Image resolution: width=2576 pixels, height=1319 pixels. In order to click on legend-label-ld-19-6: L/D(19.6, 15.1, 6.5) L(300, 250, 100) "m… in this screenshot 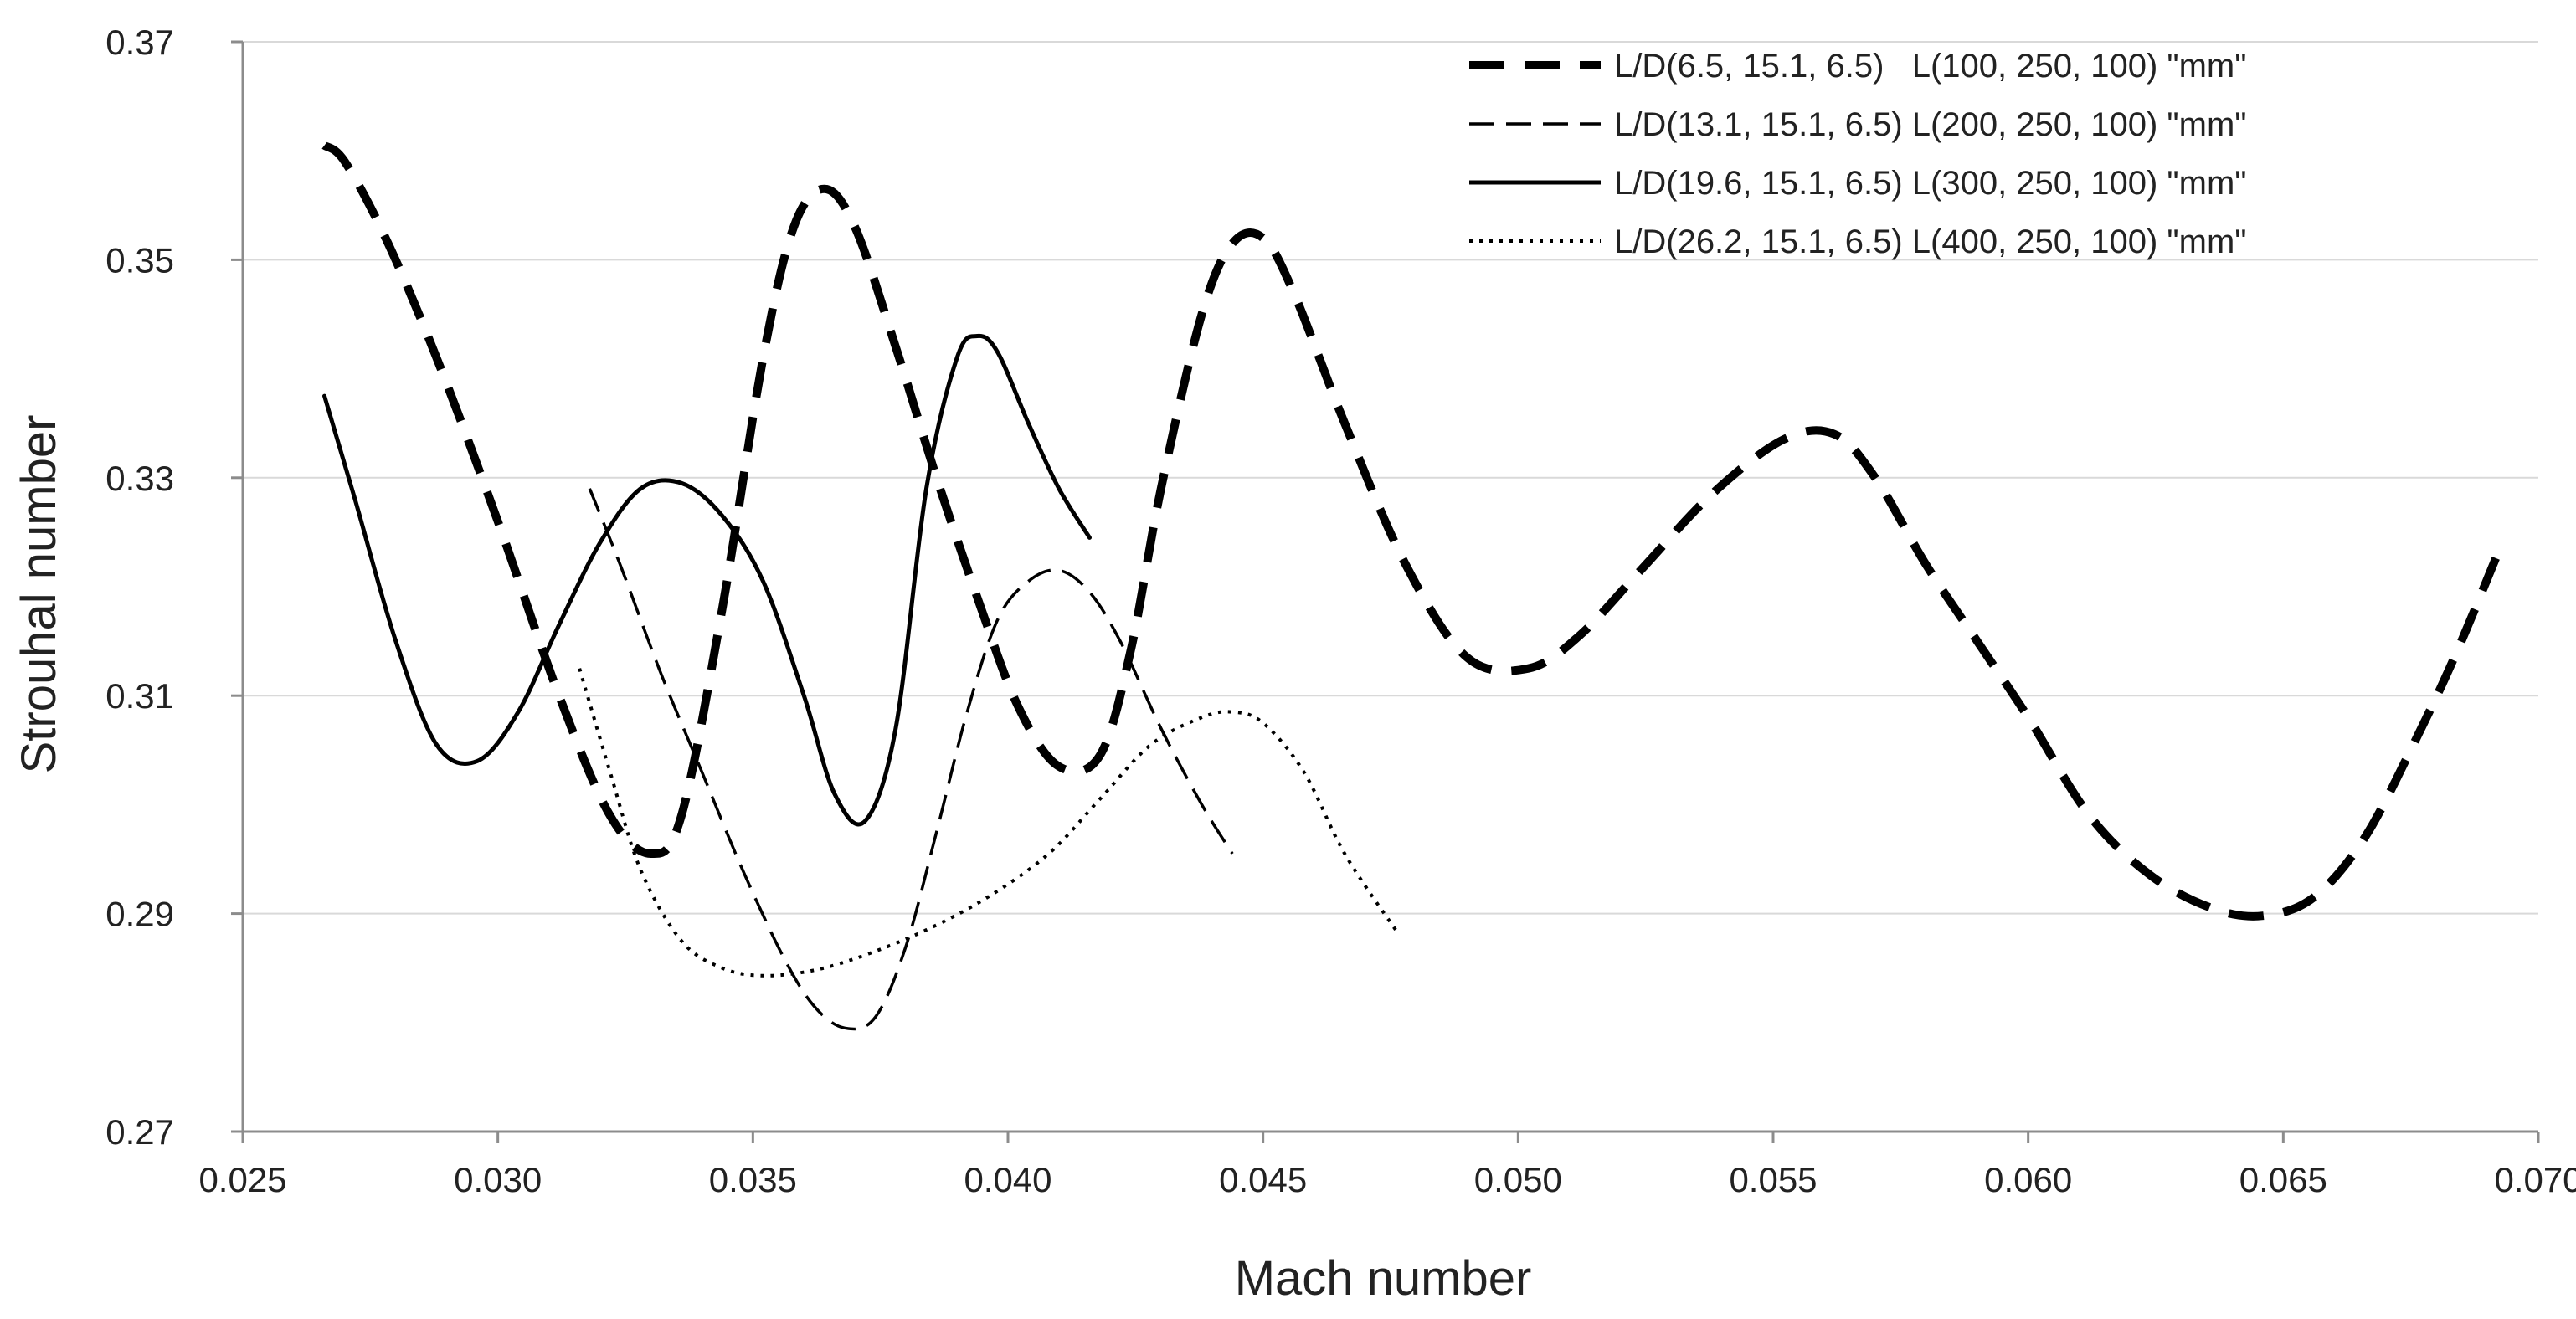, I will do `click(1930, 183)`.